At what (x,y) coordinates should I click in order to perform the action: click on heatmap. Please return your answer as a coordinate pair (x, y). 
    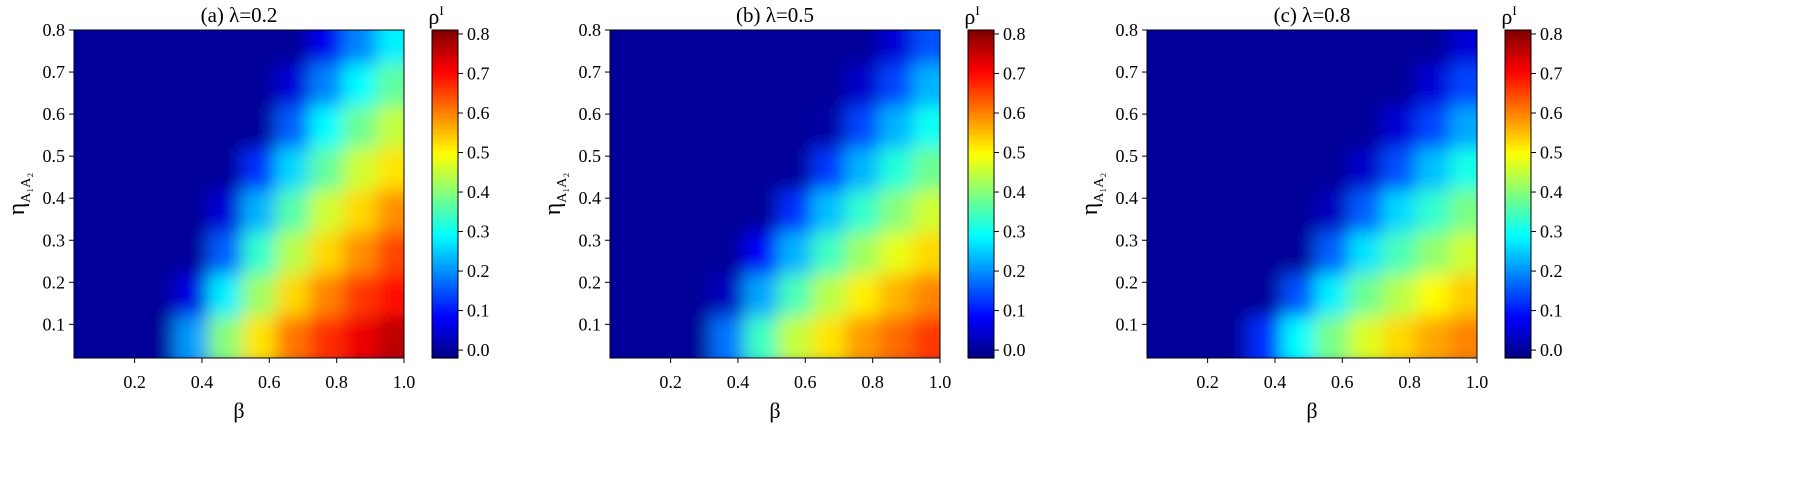
    Looking at the image, I should click on (239, 194).